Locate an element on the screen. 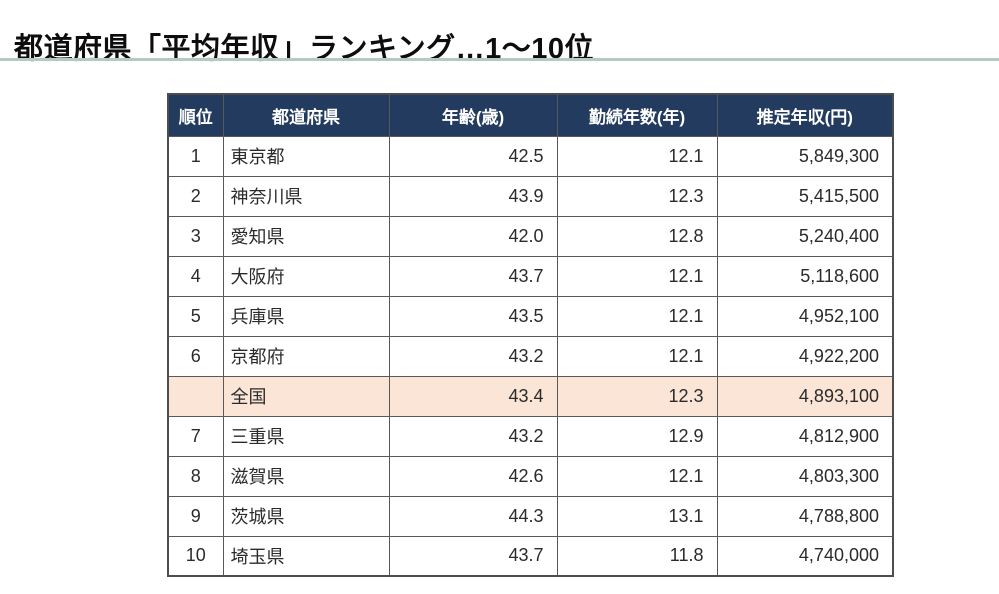 This screenshot has width=999, height=594. cell-rank: 10 is located at coordinates (195, 556).